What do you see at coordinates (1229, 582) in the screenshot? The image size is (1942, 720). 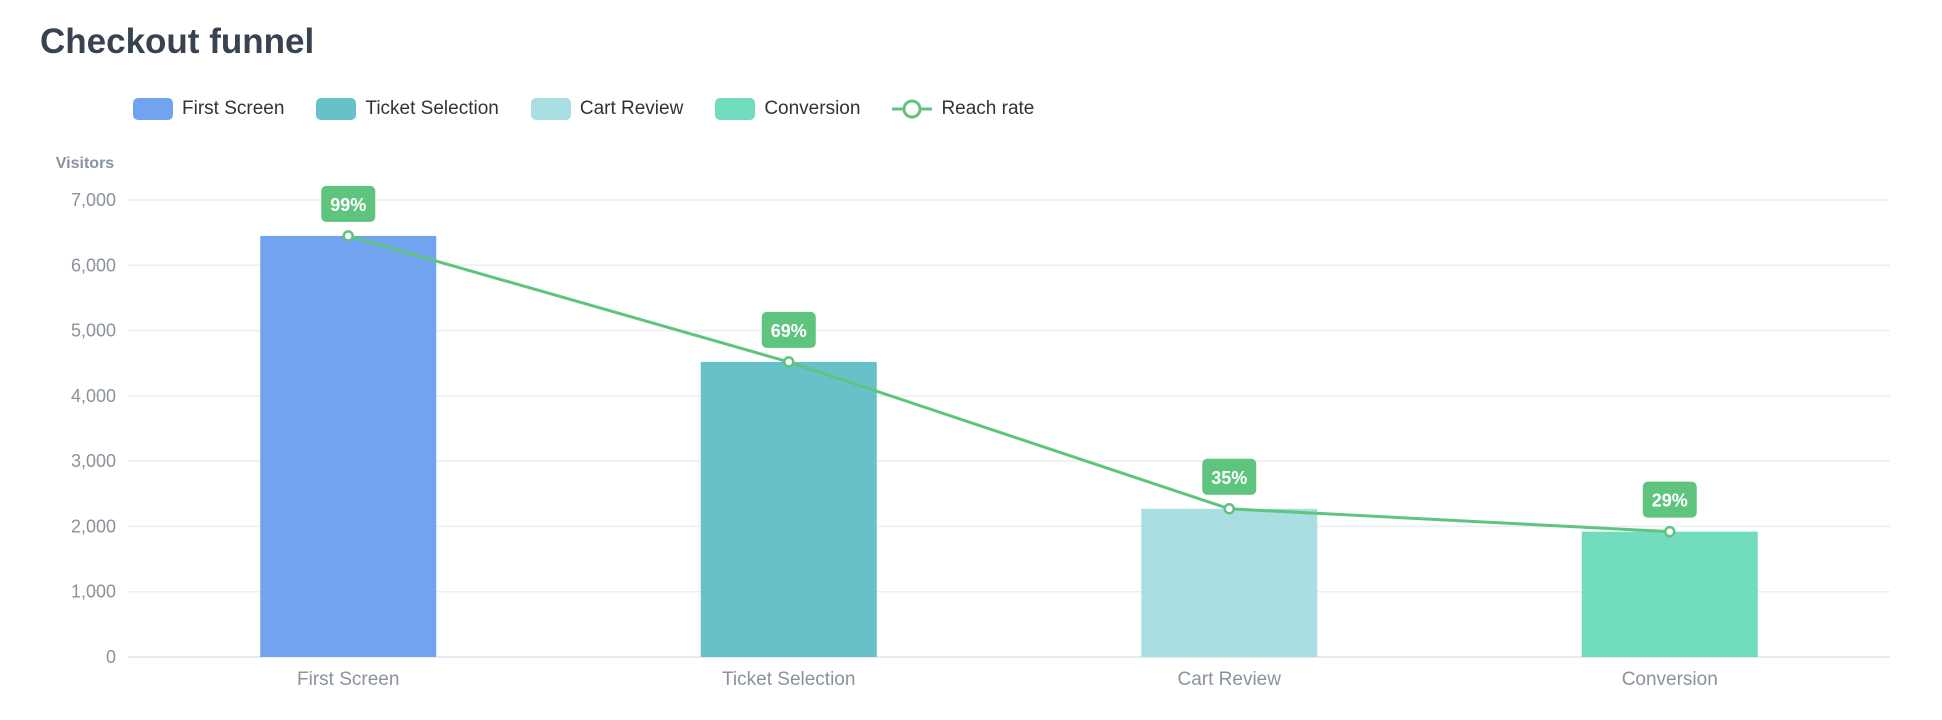 I see `bar-cart-review` at bounding box center [1229, 582].